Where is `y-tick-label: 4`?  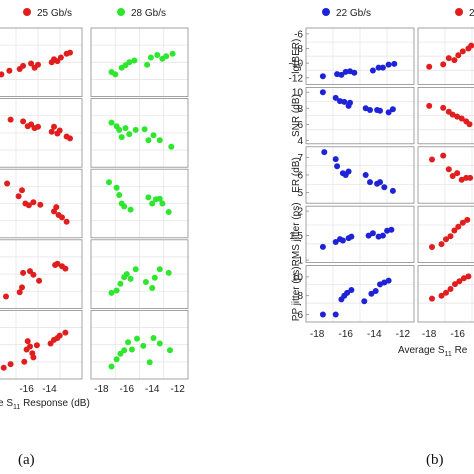
y-tick-label: 4 is located at coordinates (300, 141).